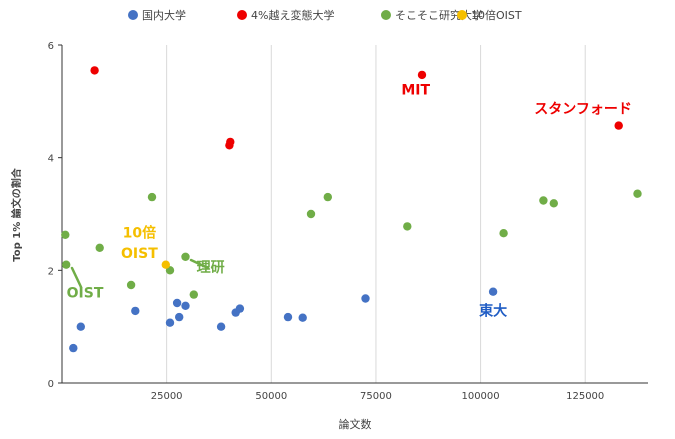  I want to click on y-tick-label: 0, so click(51, 384).